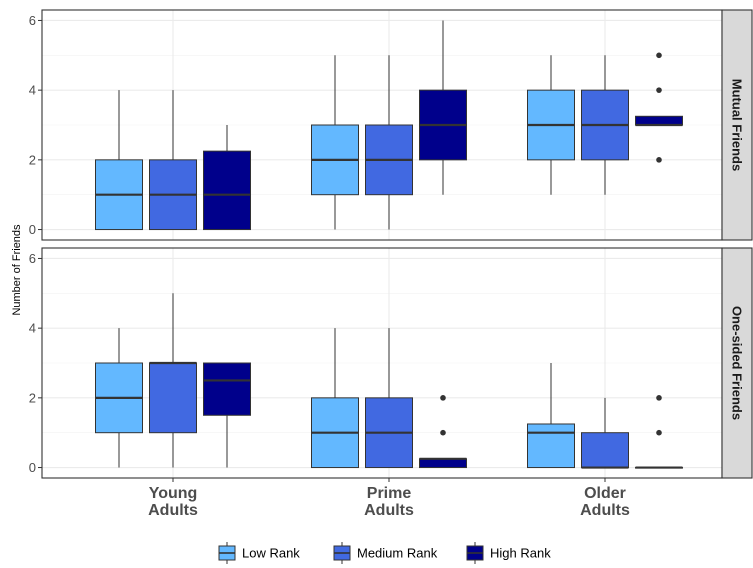 This screenshot has width=753, height=568. I want to click on y-axis-label: Number of Friends, so click(17, 270).